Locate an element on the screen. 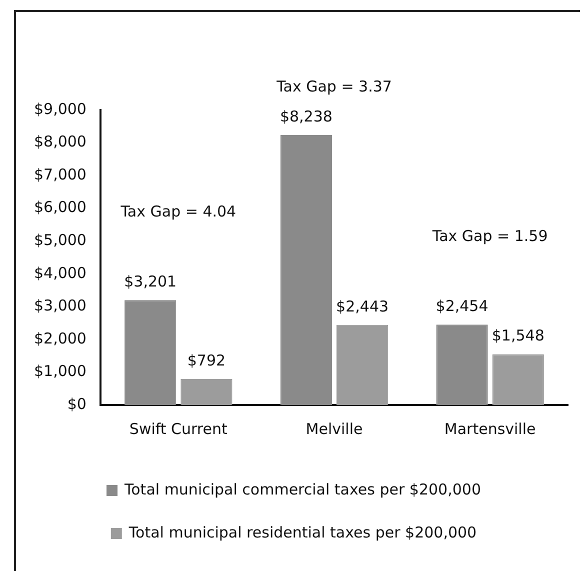 This screenshot has width=582, height=571. y-tick-label: $1,000 is located at coordinates (60, 371).